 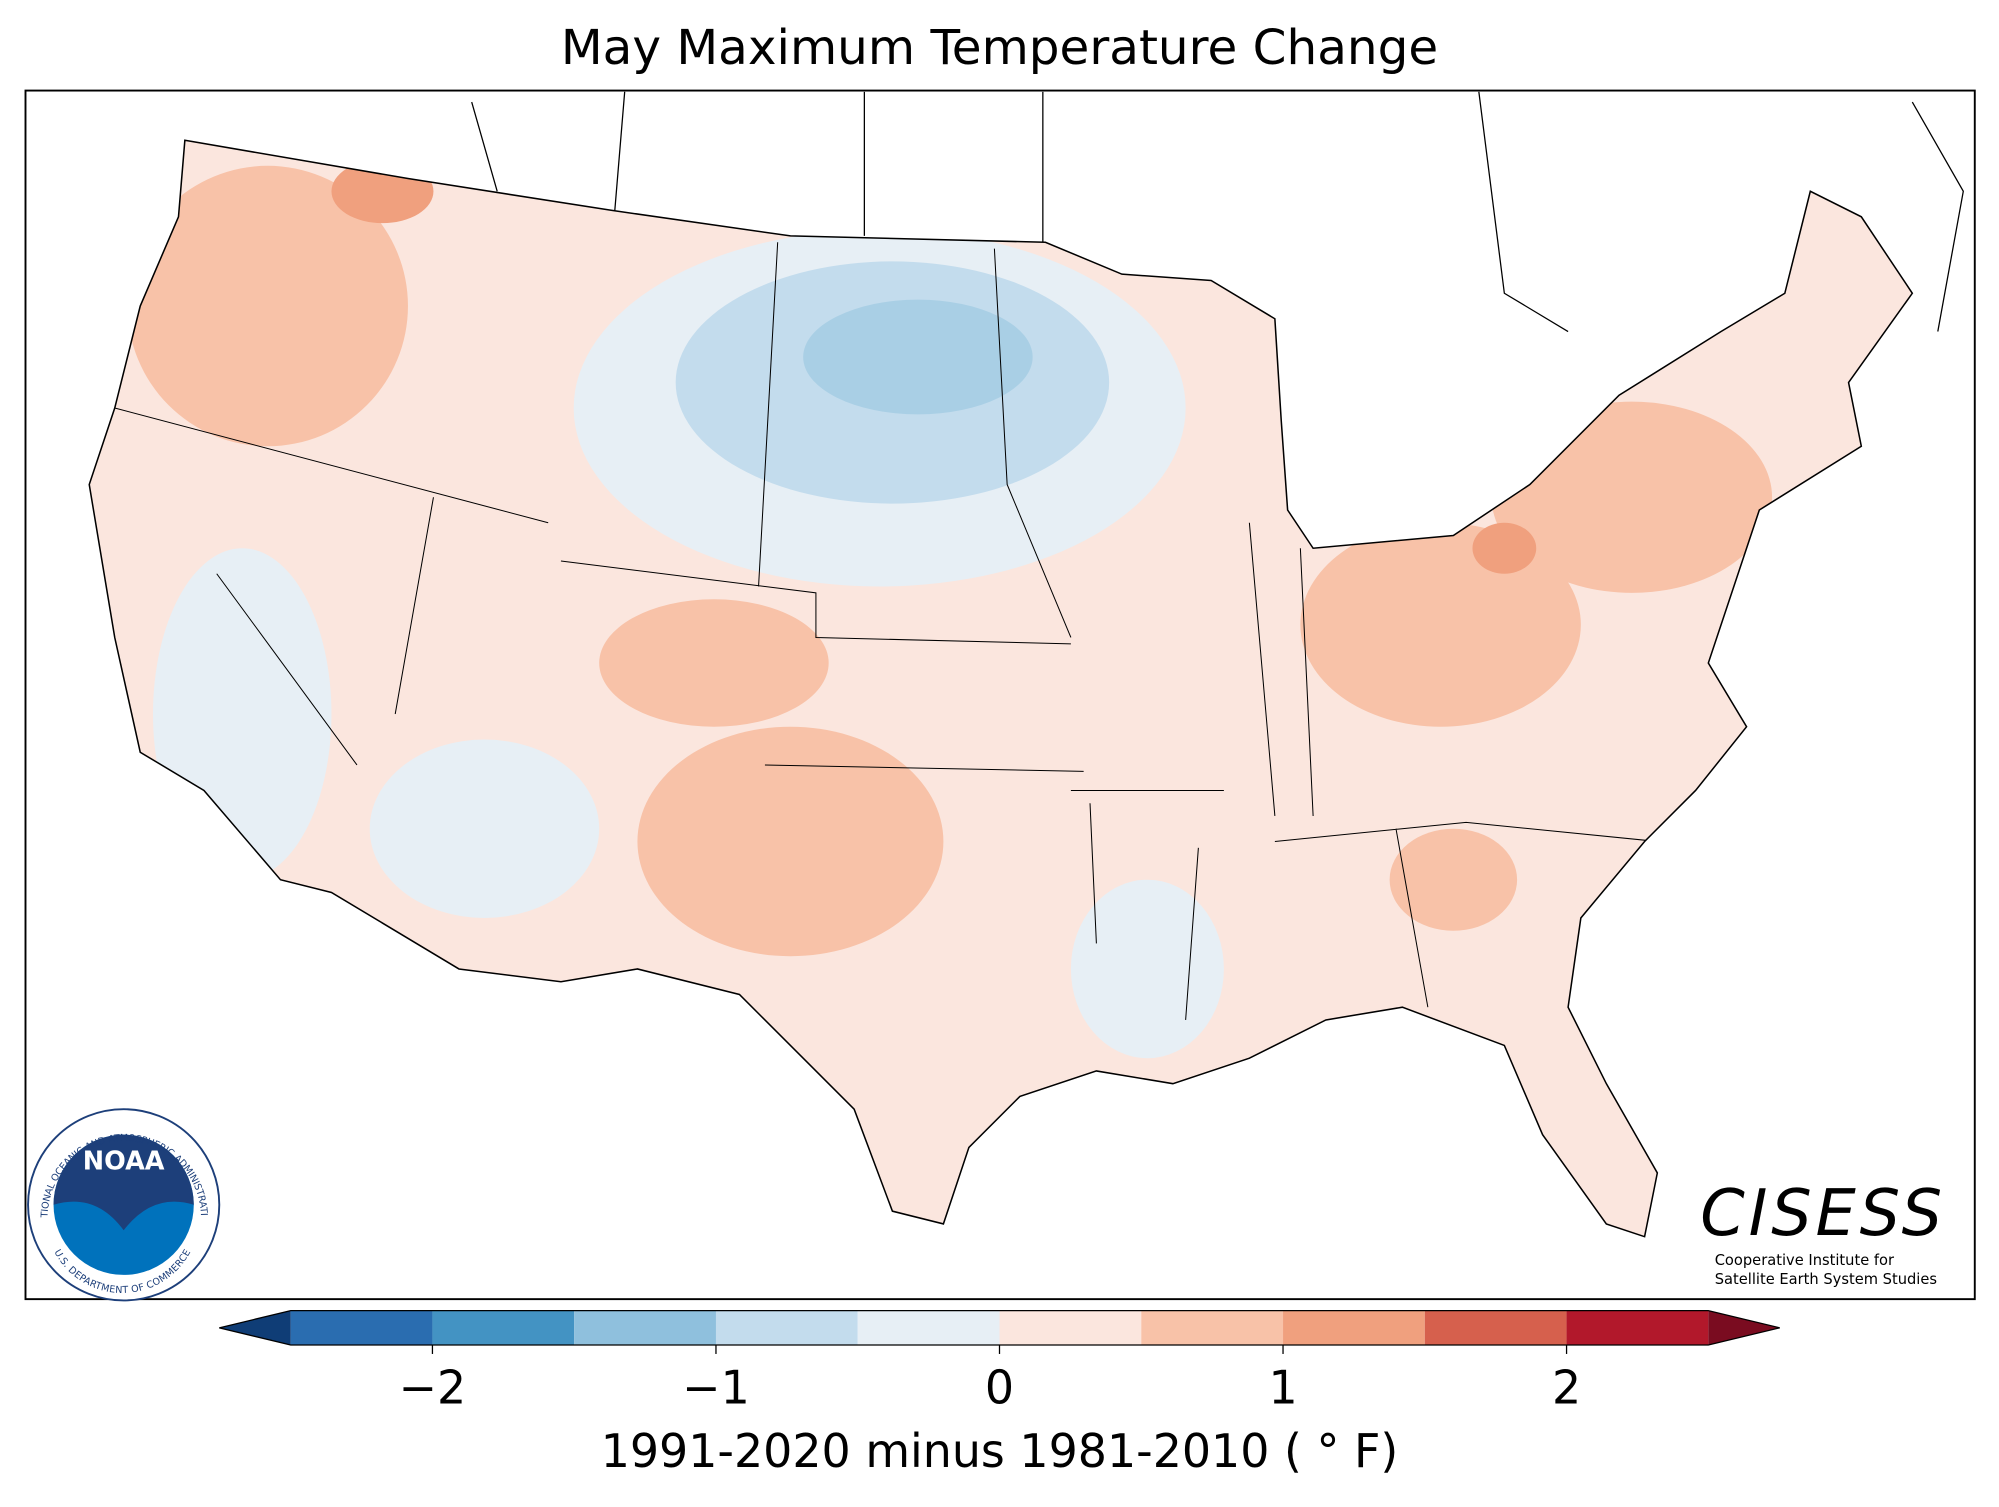 I want to click on cisess-line: Satellite Earth System Studies, so click(x=1826, y=1279).